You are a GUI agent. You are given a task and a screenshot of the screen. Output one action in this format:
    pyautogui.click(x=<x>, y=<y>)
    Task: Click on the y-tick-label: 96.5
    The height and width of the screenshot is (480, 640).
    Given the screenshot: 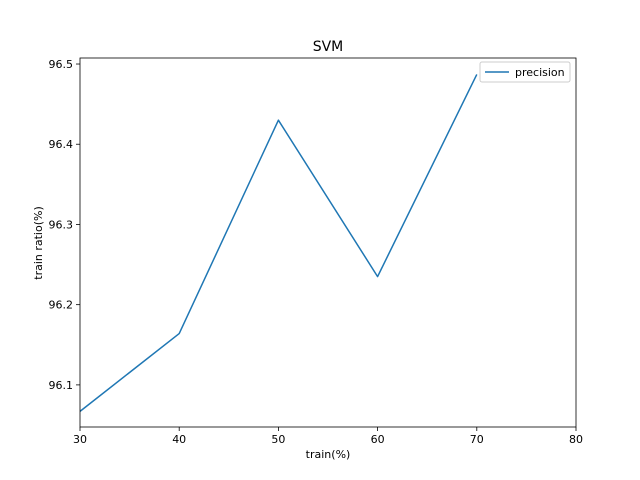 What is the action you would take?
    pyautogui.click(x=61, y=64)
    